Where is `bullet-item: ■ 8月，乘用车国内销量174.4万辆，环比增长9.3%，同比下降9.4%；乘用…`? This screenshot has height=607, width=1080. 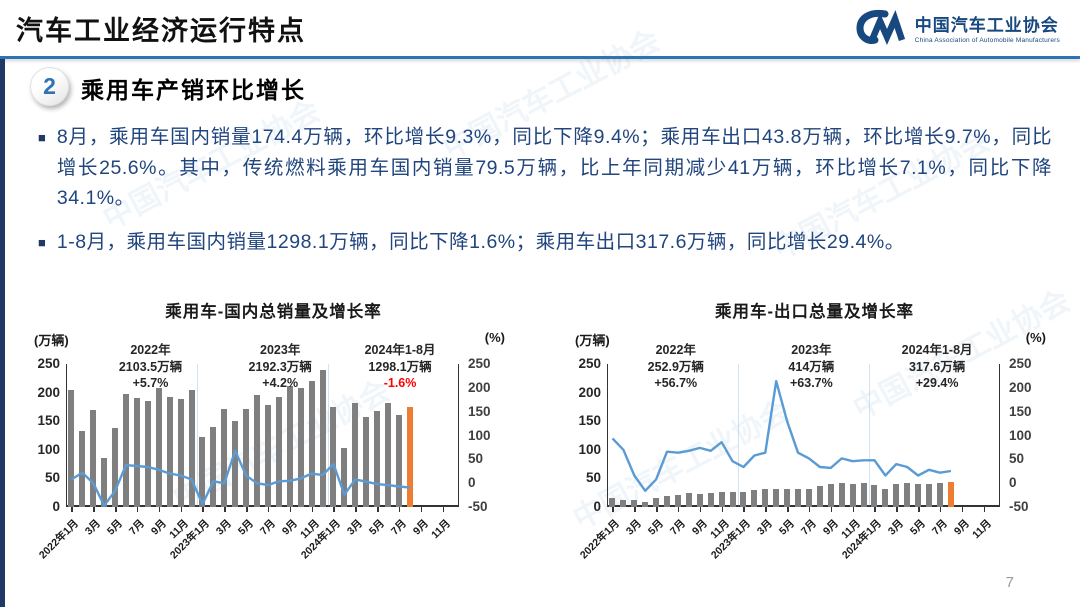
bullet-item: ■ 8月，乘用车国内销量174.4万辆，环比增长9.3%，同比下降9.4%；乘用… is located at coordinates (545, 168).